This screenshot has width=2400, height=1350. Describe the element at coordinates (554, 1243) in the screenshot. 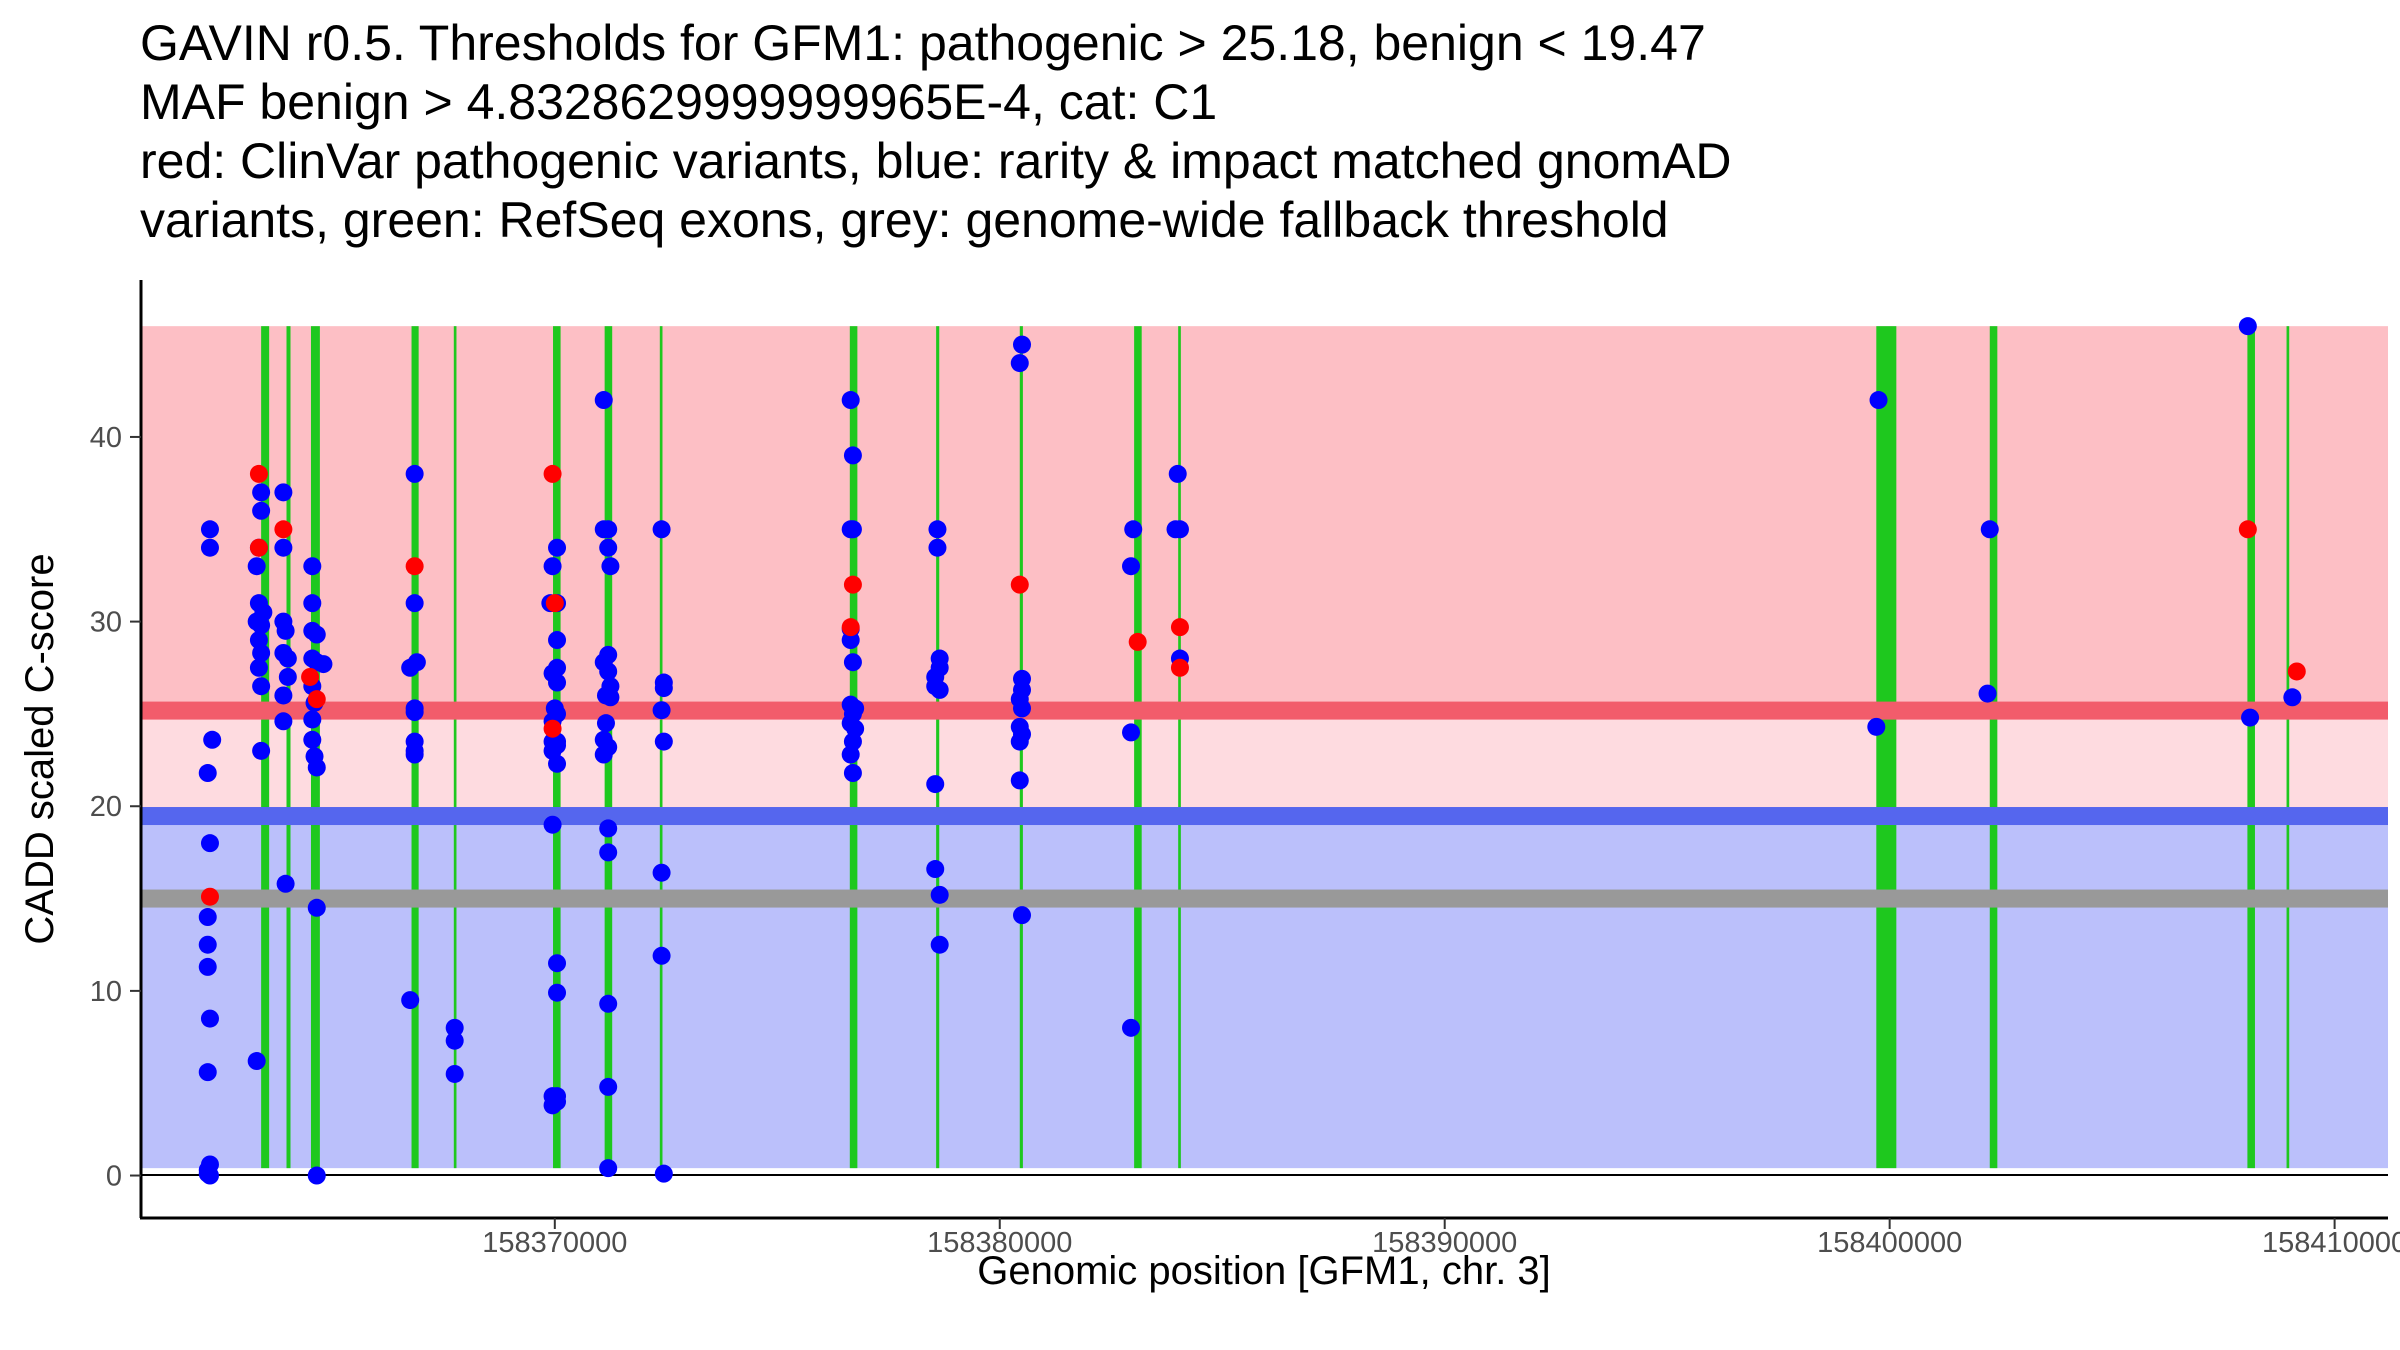

I see `x-tick-label: 158370000` at that location.